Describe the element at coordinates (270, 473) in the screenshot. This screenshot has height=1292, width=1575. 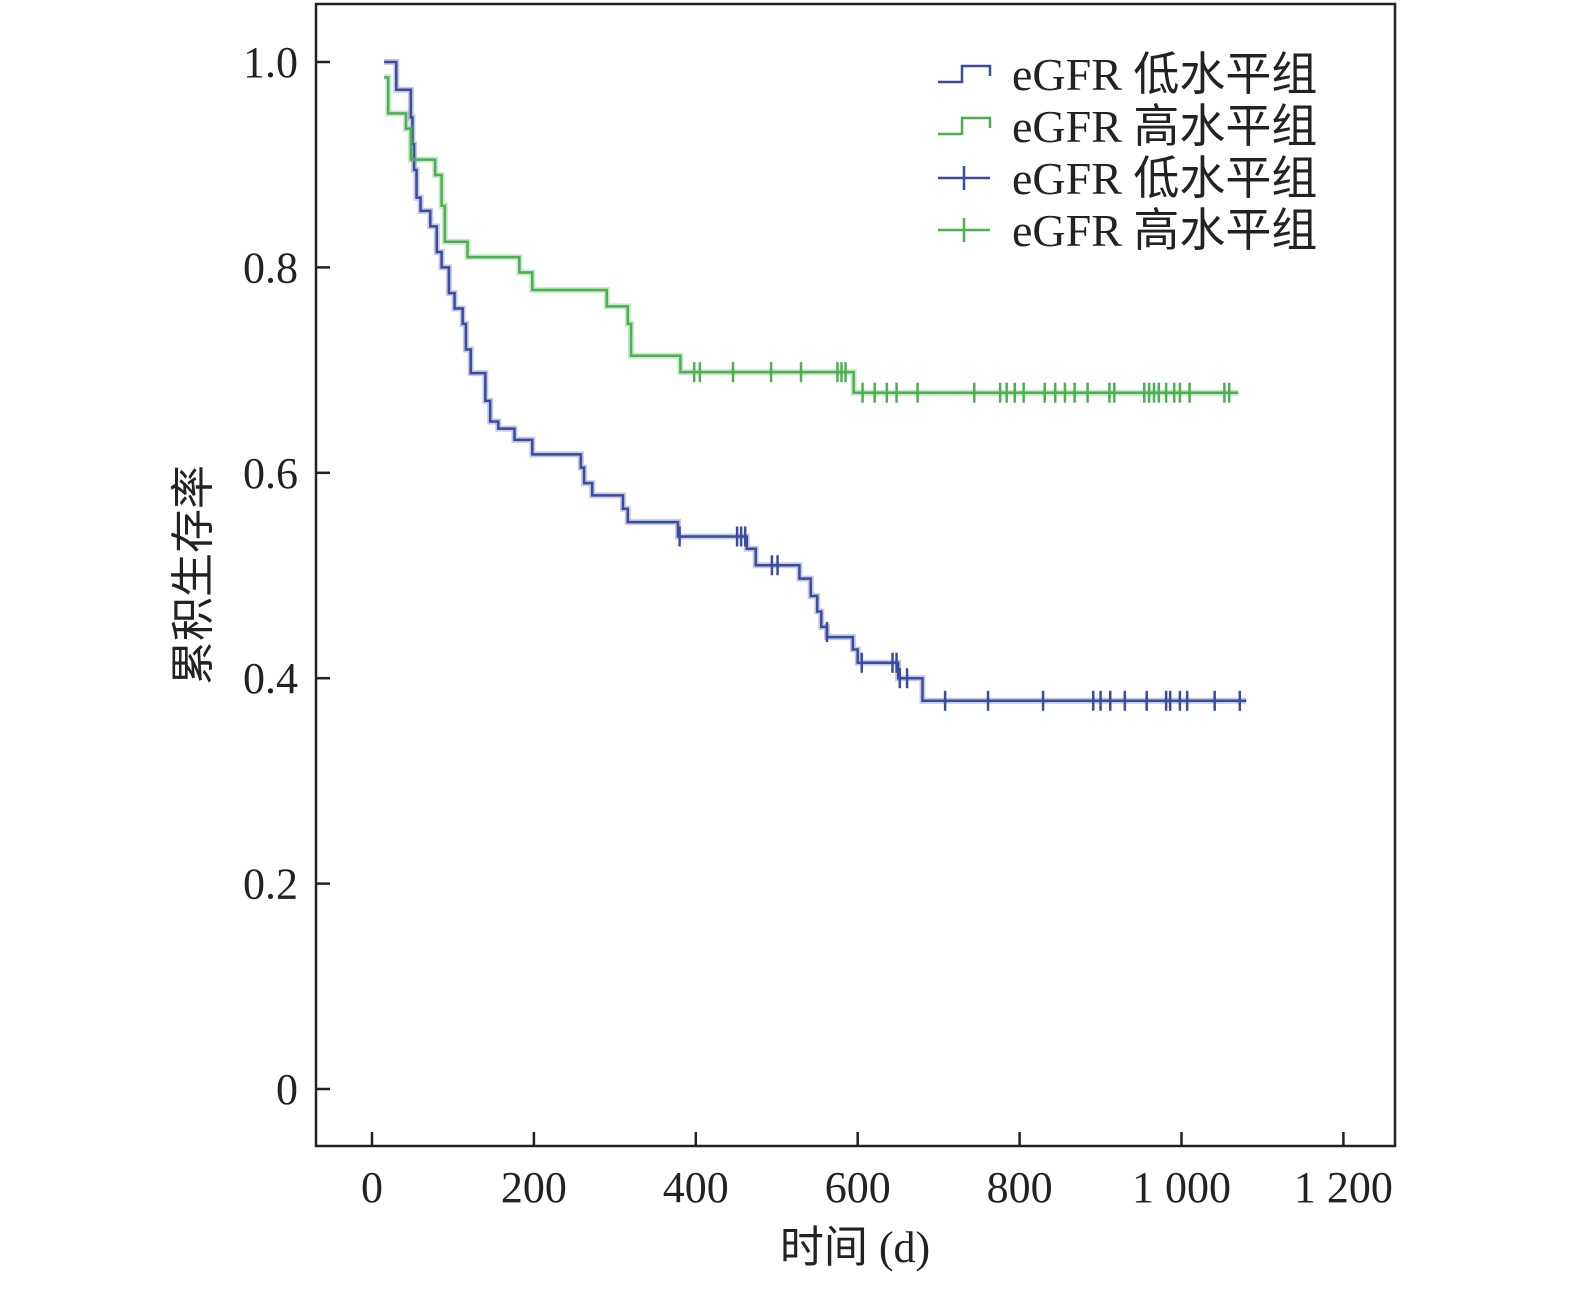
I see `y-tick-label: 0.6` at that location.